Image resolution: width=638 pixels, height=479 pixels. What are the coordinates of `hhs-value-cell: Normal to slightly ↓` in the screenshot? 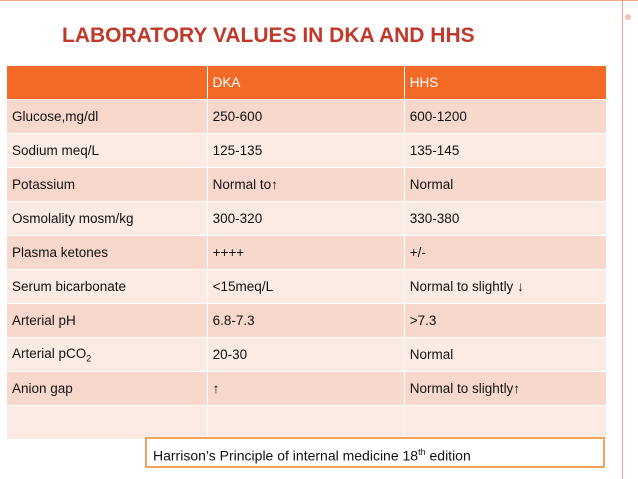 It's located at (506, 286).